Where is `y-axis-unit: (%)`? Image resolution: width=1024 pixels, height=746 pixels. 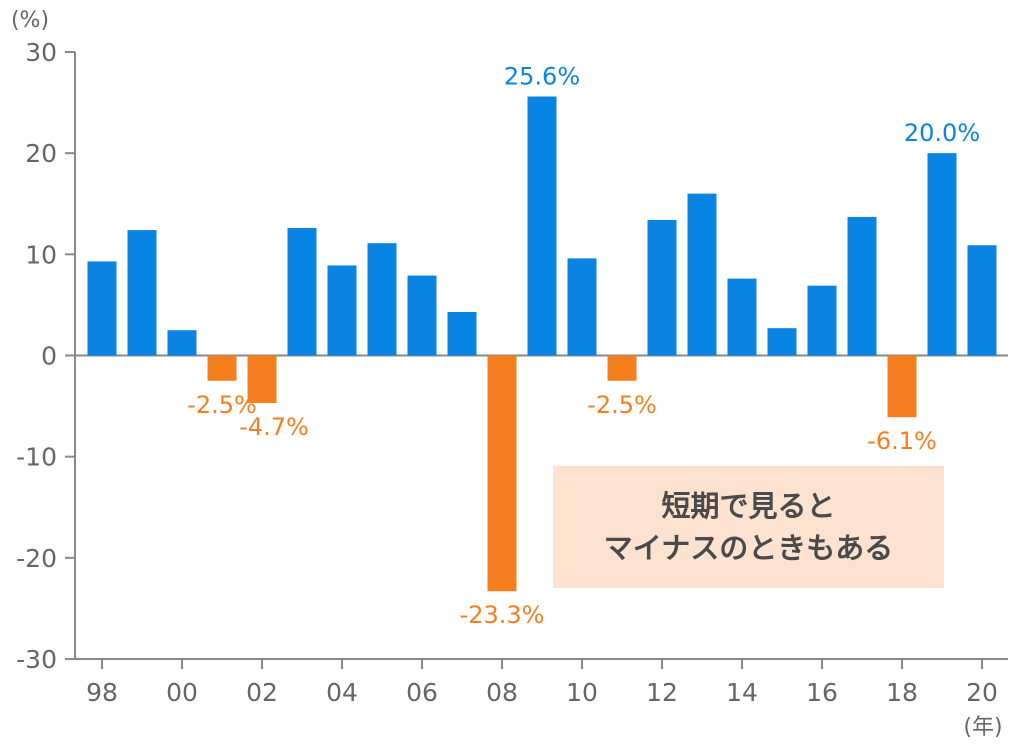 y-axis-unit: (%) is located at coordinates (30, 20).